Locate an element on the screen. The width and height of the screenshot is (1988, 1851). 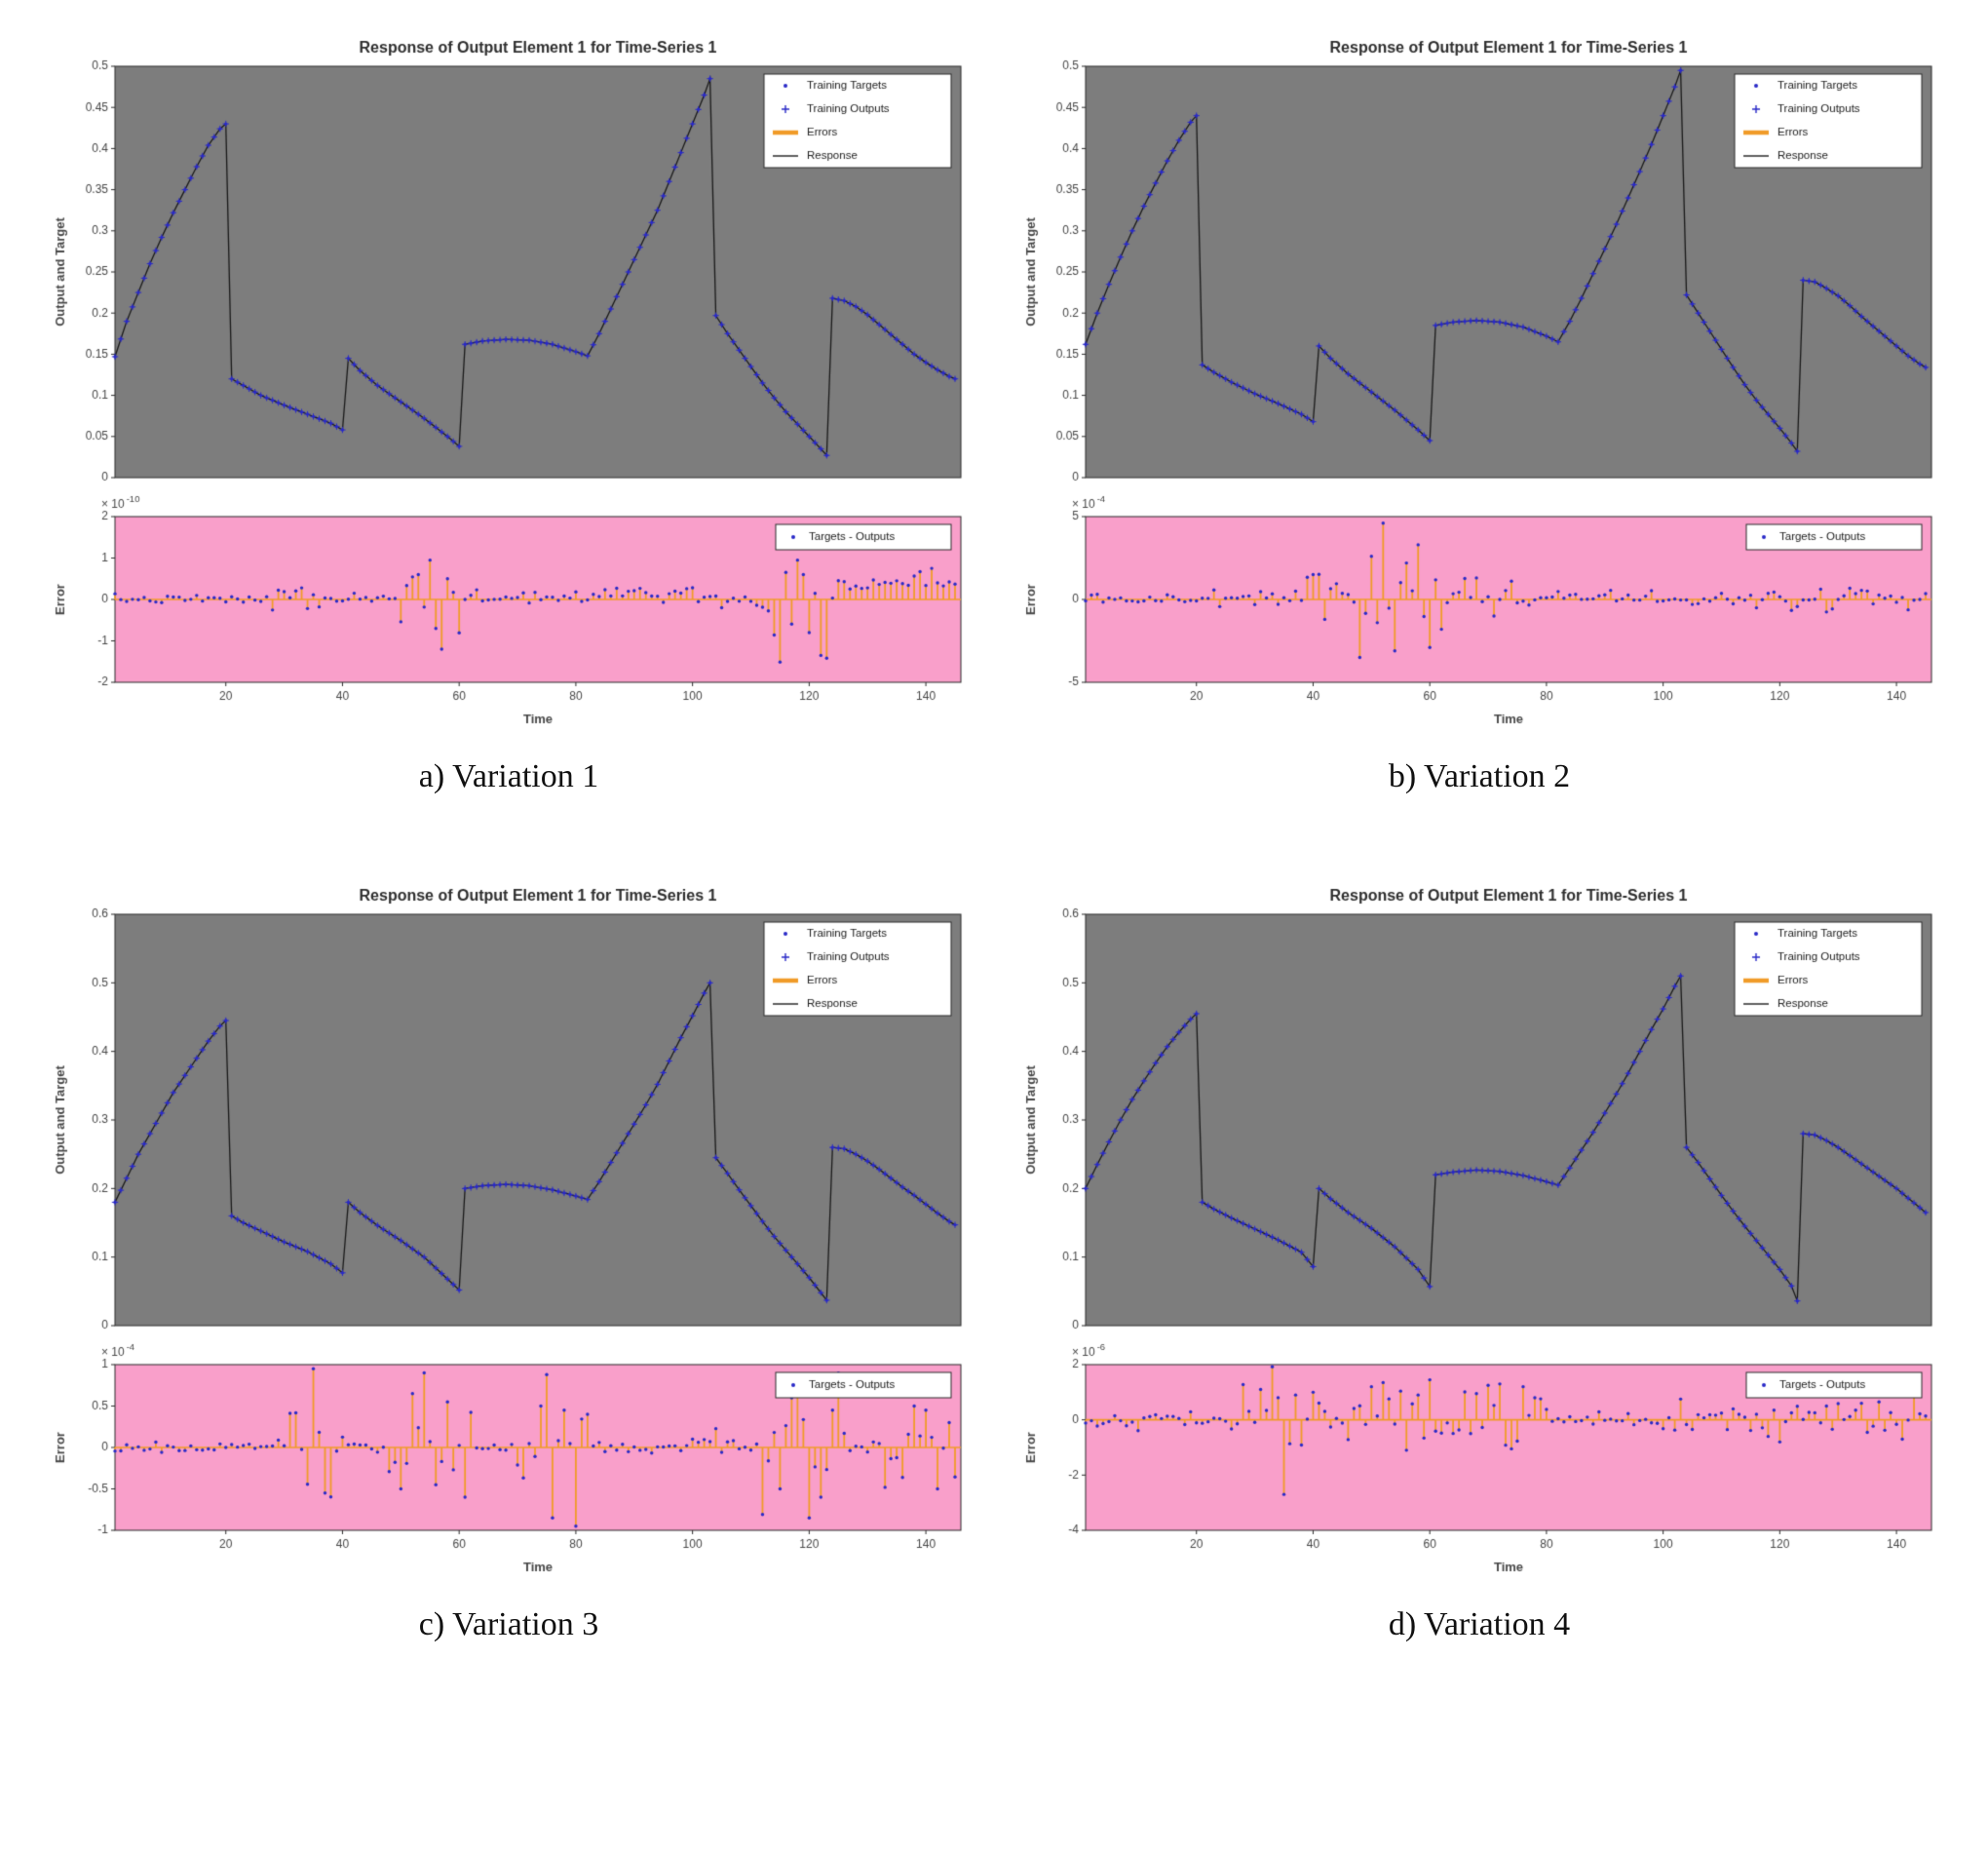
panel-caption: c) Variation 3 is located at coordinates (509, 1624).